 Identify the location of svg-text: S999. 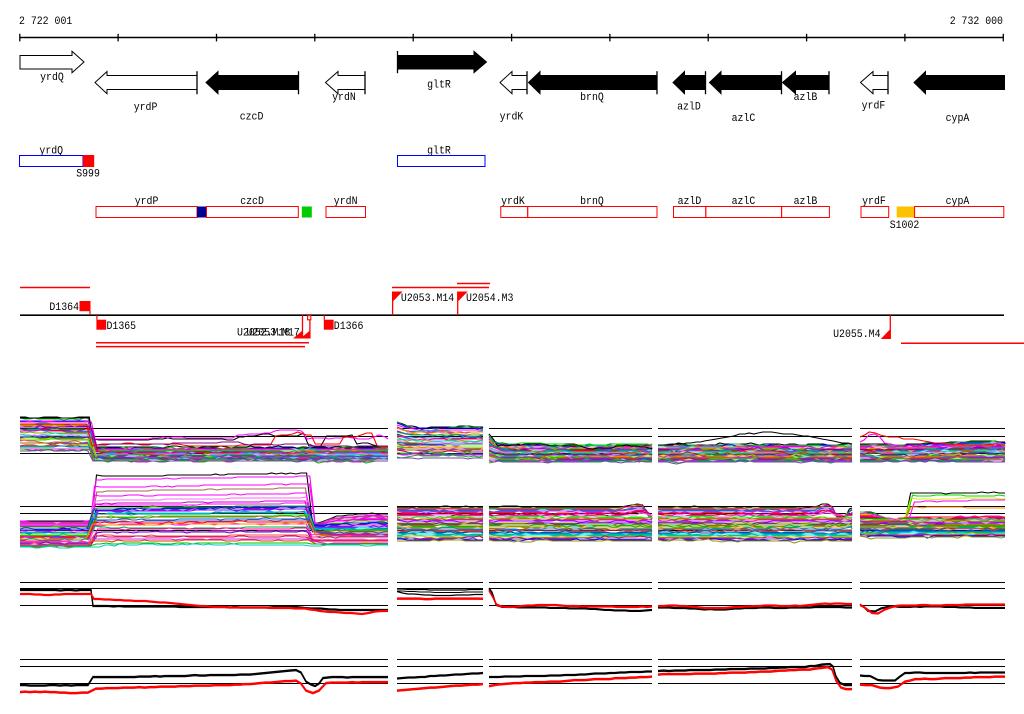
(88, 175).